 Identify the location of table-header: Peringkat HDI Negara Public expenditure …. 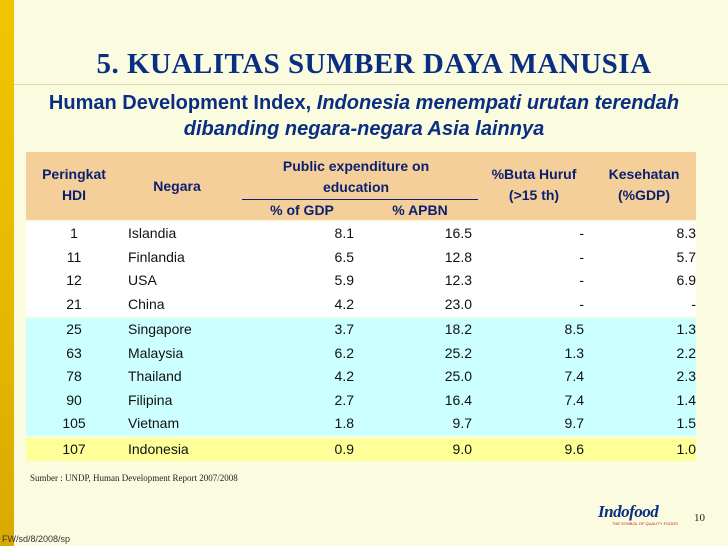
(361, 186).